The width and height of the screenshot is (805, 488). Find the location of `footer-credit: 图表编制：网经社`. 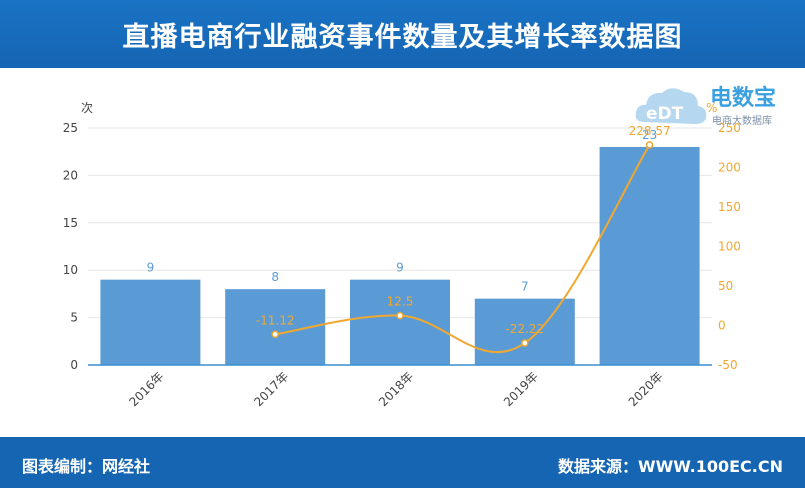

footer-credit: 图表编制：网经社 is located at coordinates (86, 466).